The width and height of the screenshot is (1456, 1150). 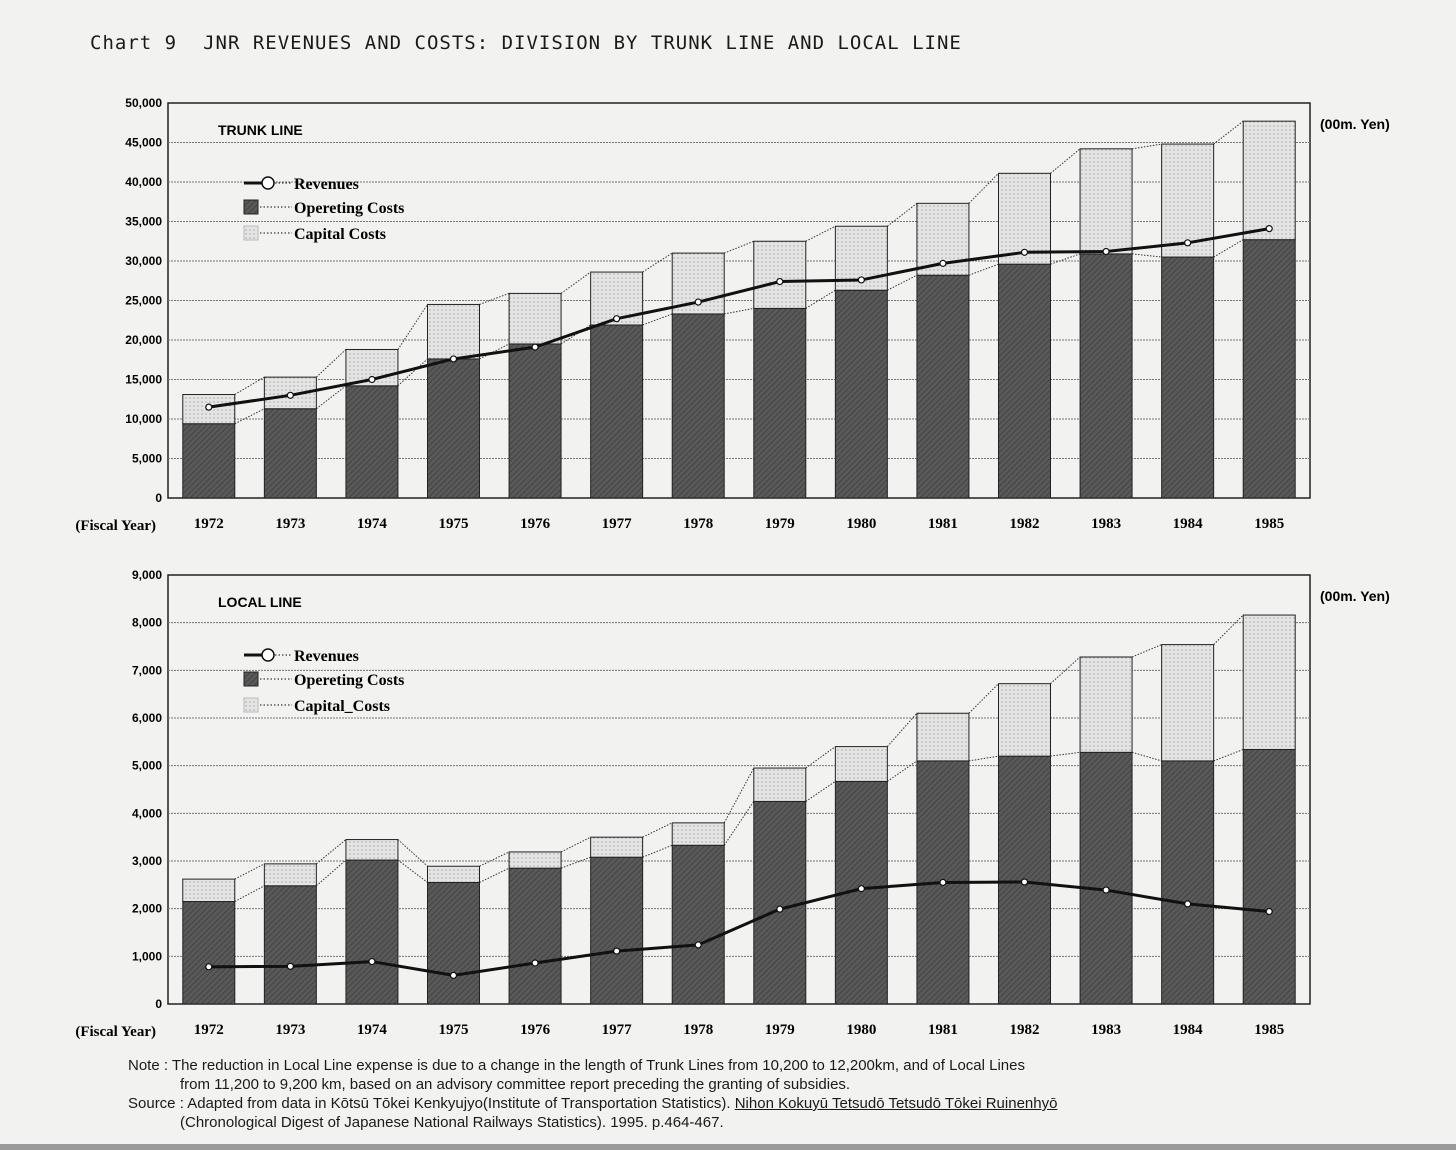 What do you see at coordinates (326, 184) in the screenshot?
I see `legend-revenues: Revenues` at bounding box center [326, 184].